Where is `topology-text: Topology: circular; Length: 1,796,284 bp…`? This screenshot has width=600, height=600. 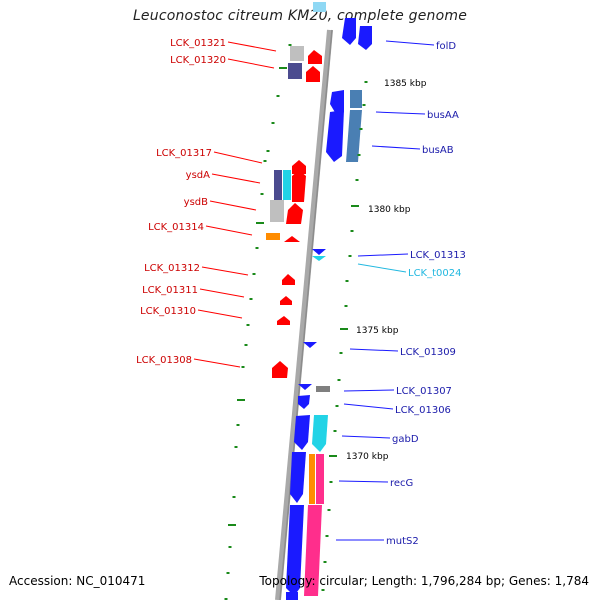 topology-text: Topology: circular; Length: 1,796,284 bp… is located at coordinates (424, 581).